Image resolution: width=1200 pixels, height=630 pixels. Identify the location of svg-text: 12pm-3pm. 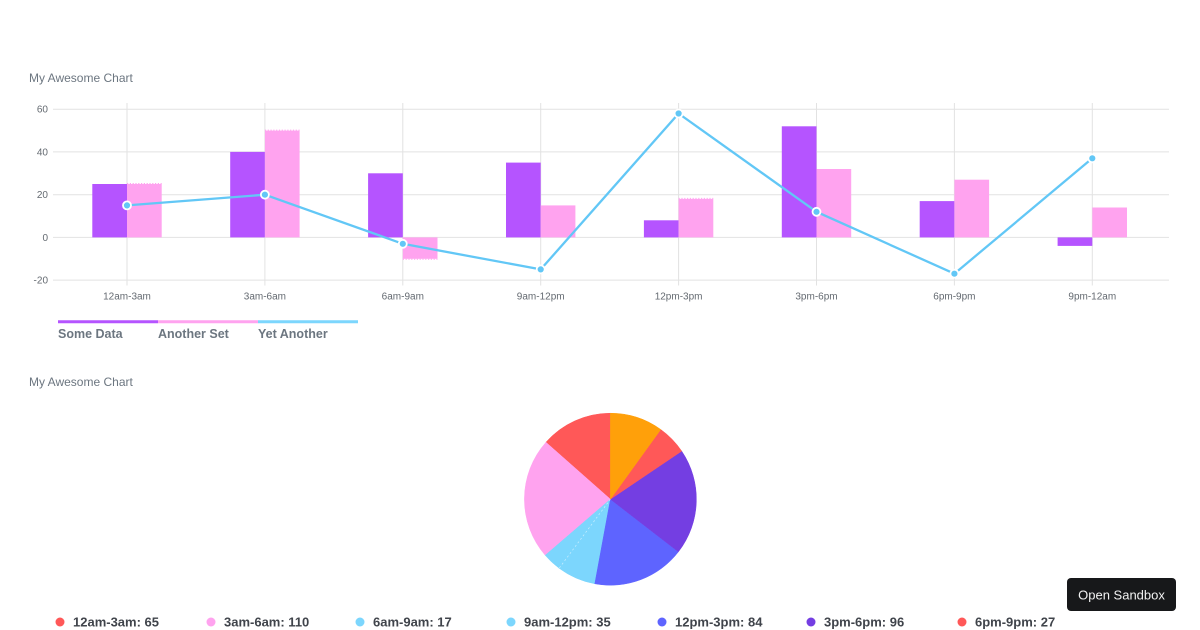
(679, 297).